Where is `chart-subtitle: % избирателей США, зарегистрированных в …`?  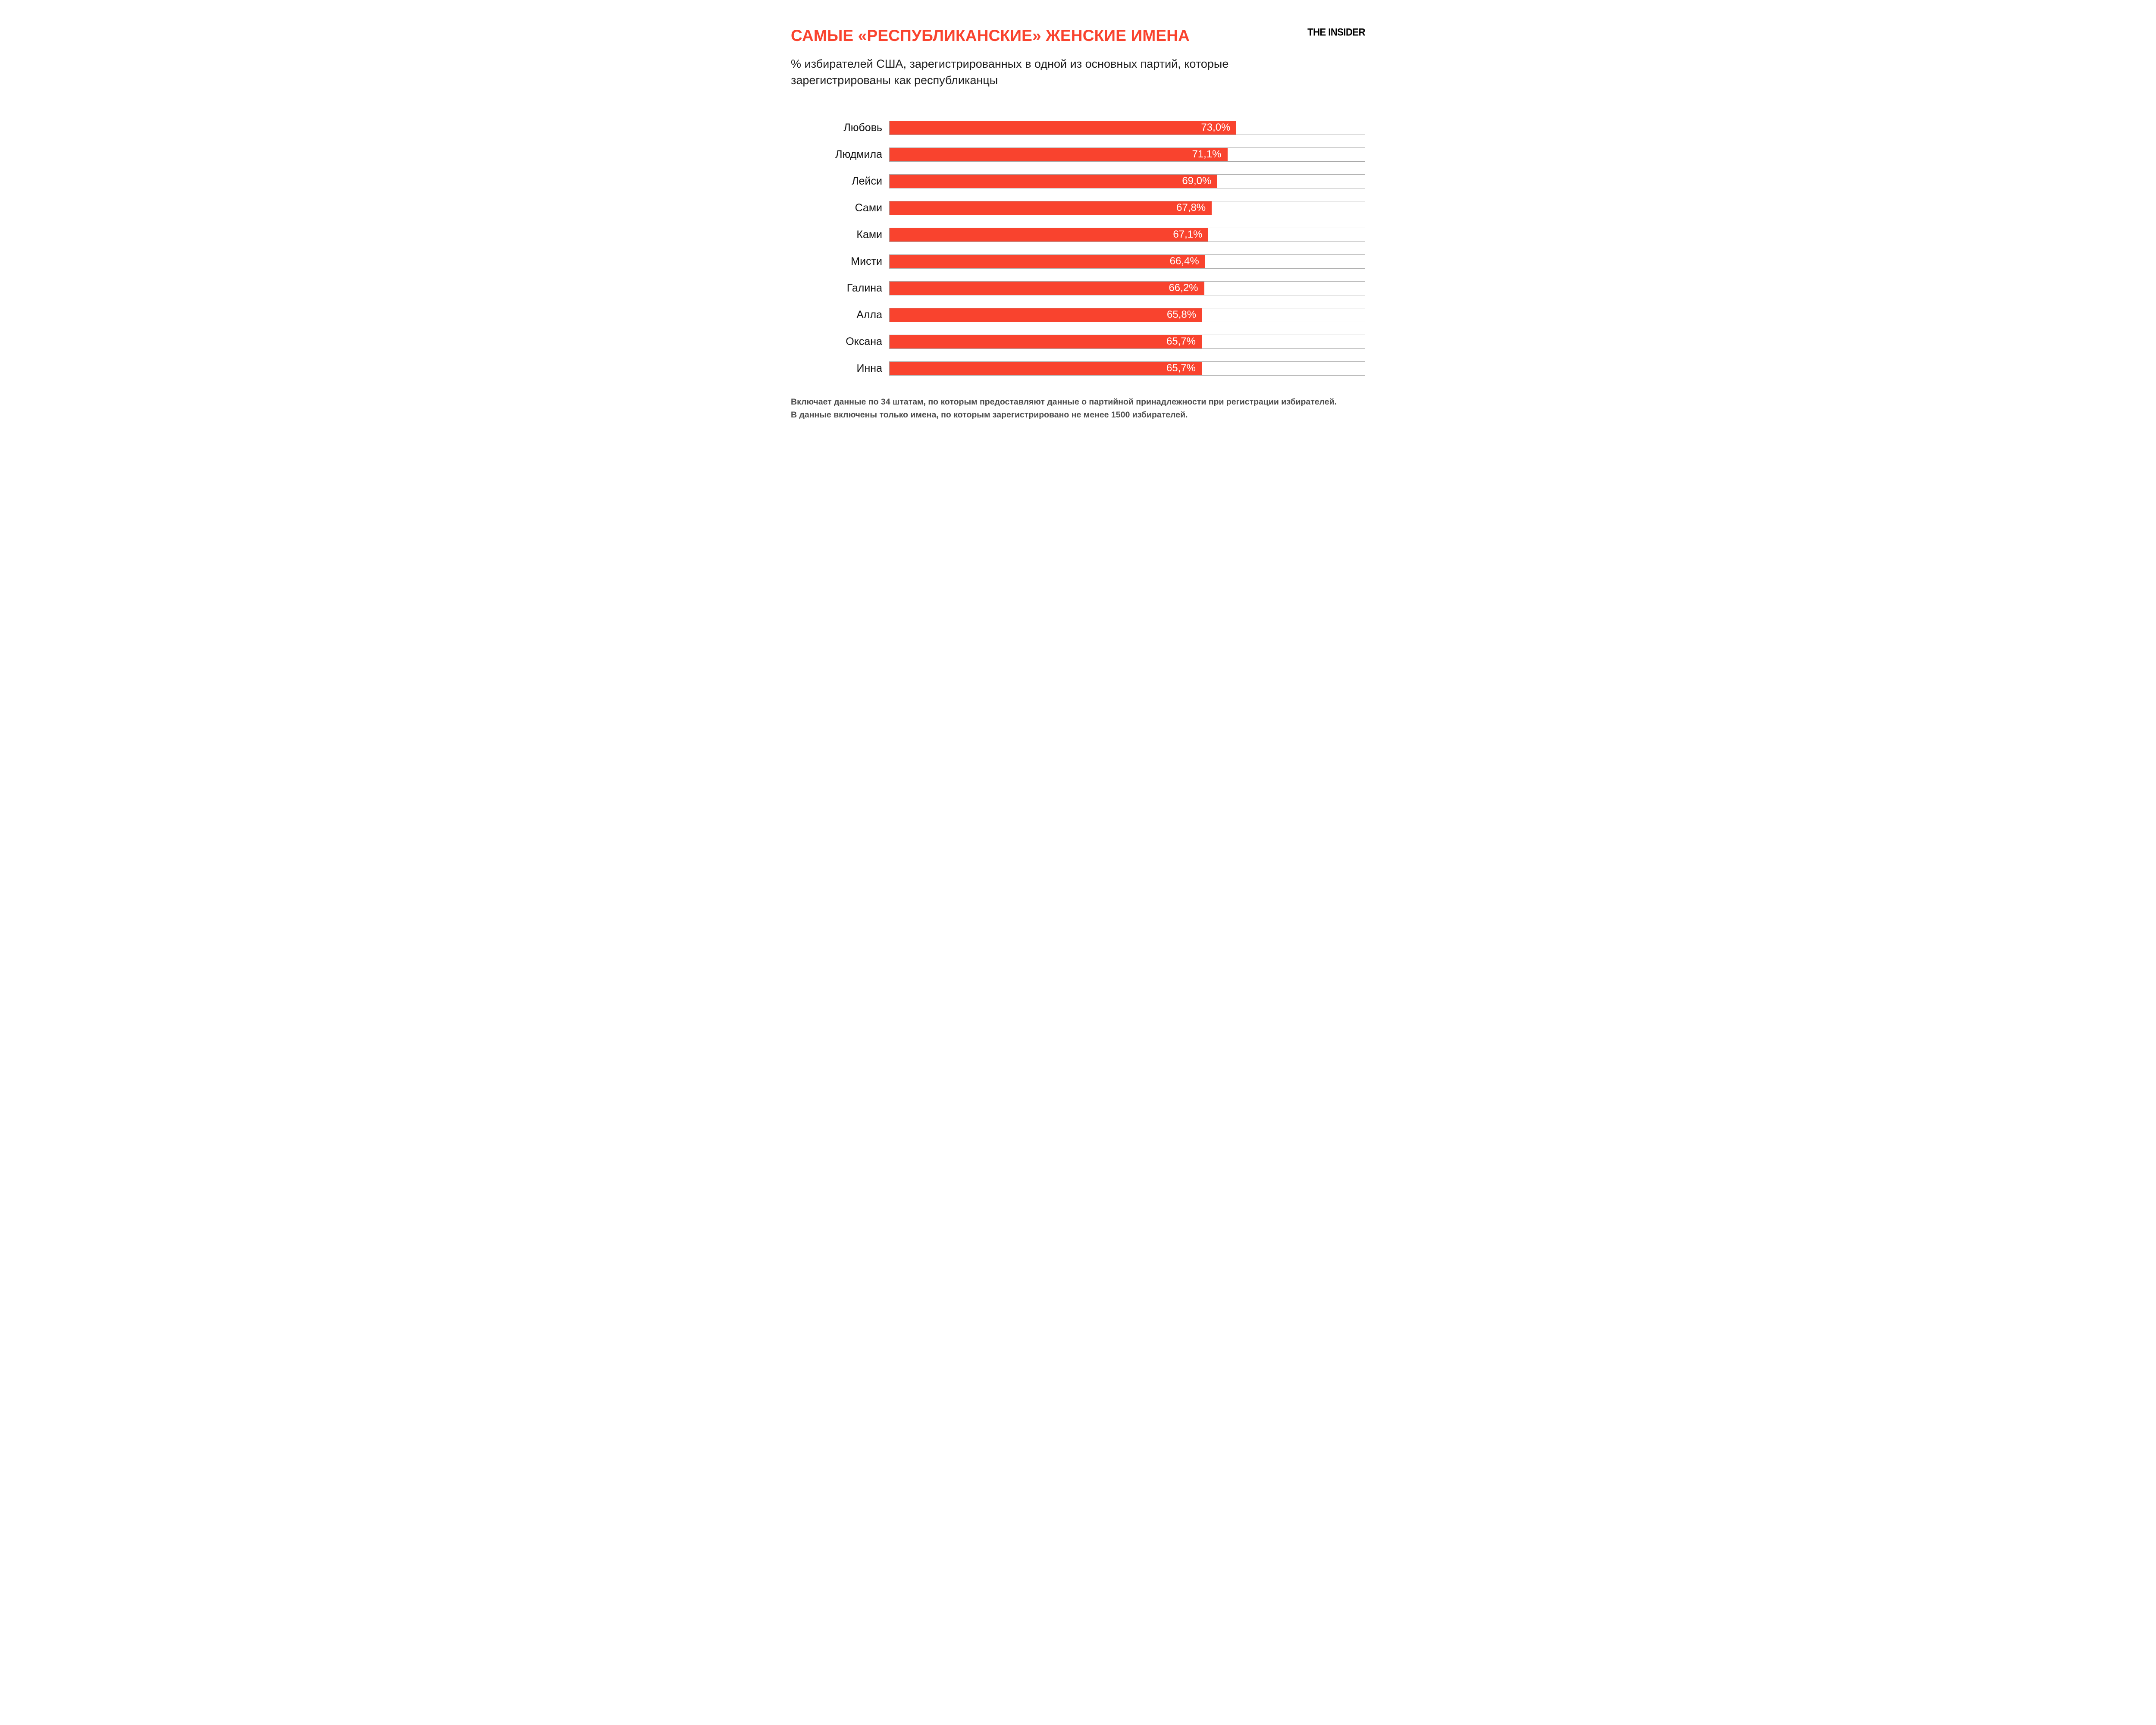 chart-subtitle: % избирателей США, зарегистрированных в … is located at coordinates (1010, 72).